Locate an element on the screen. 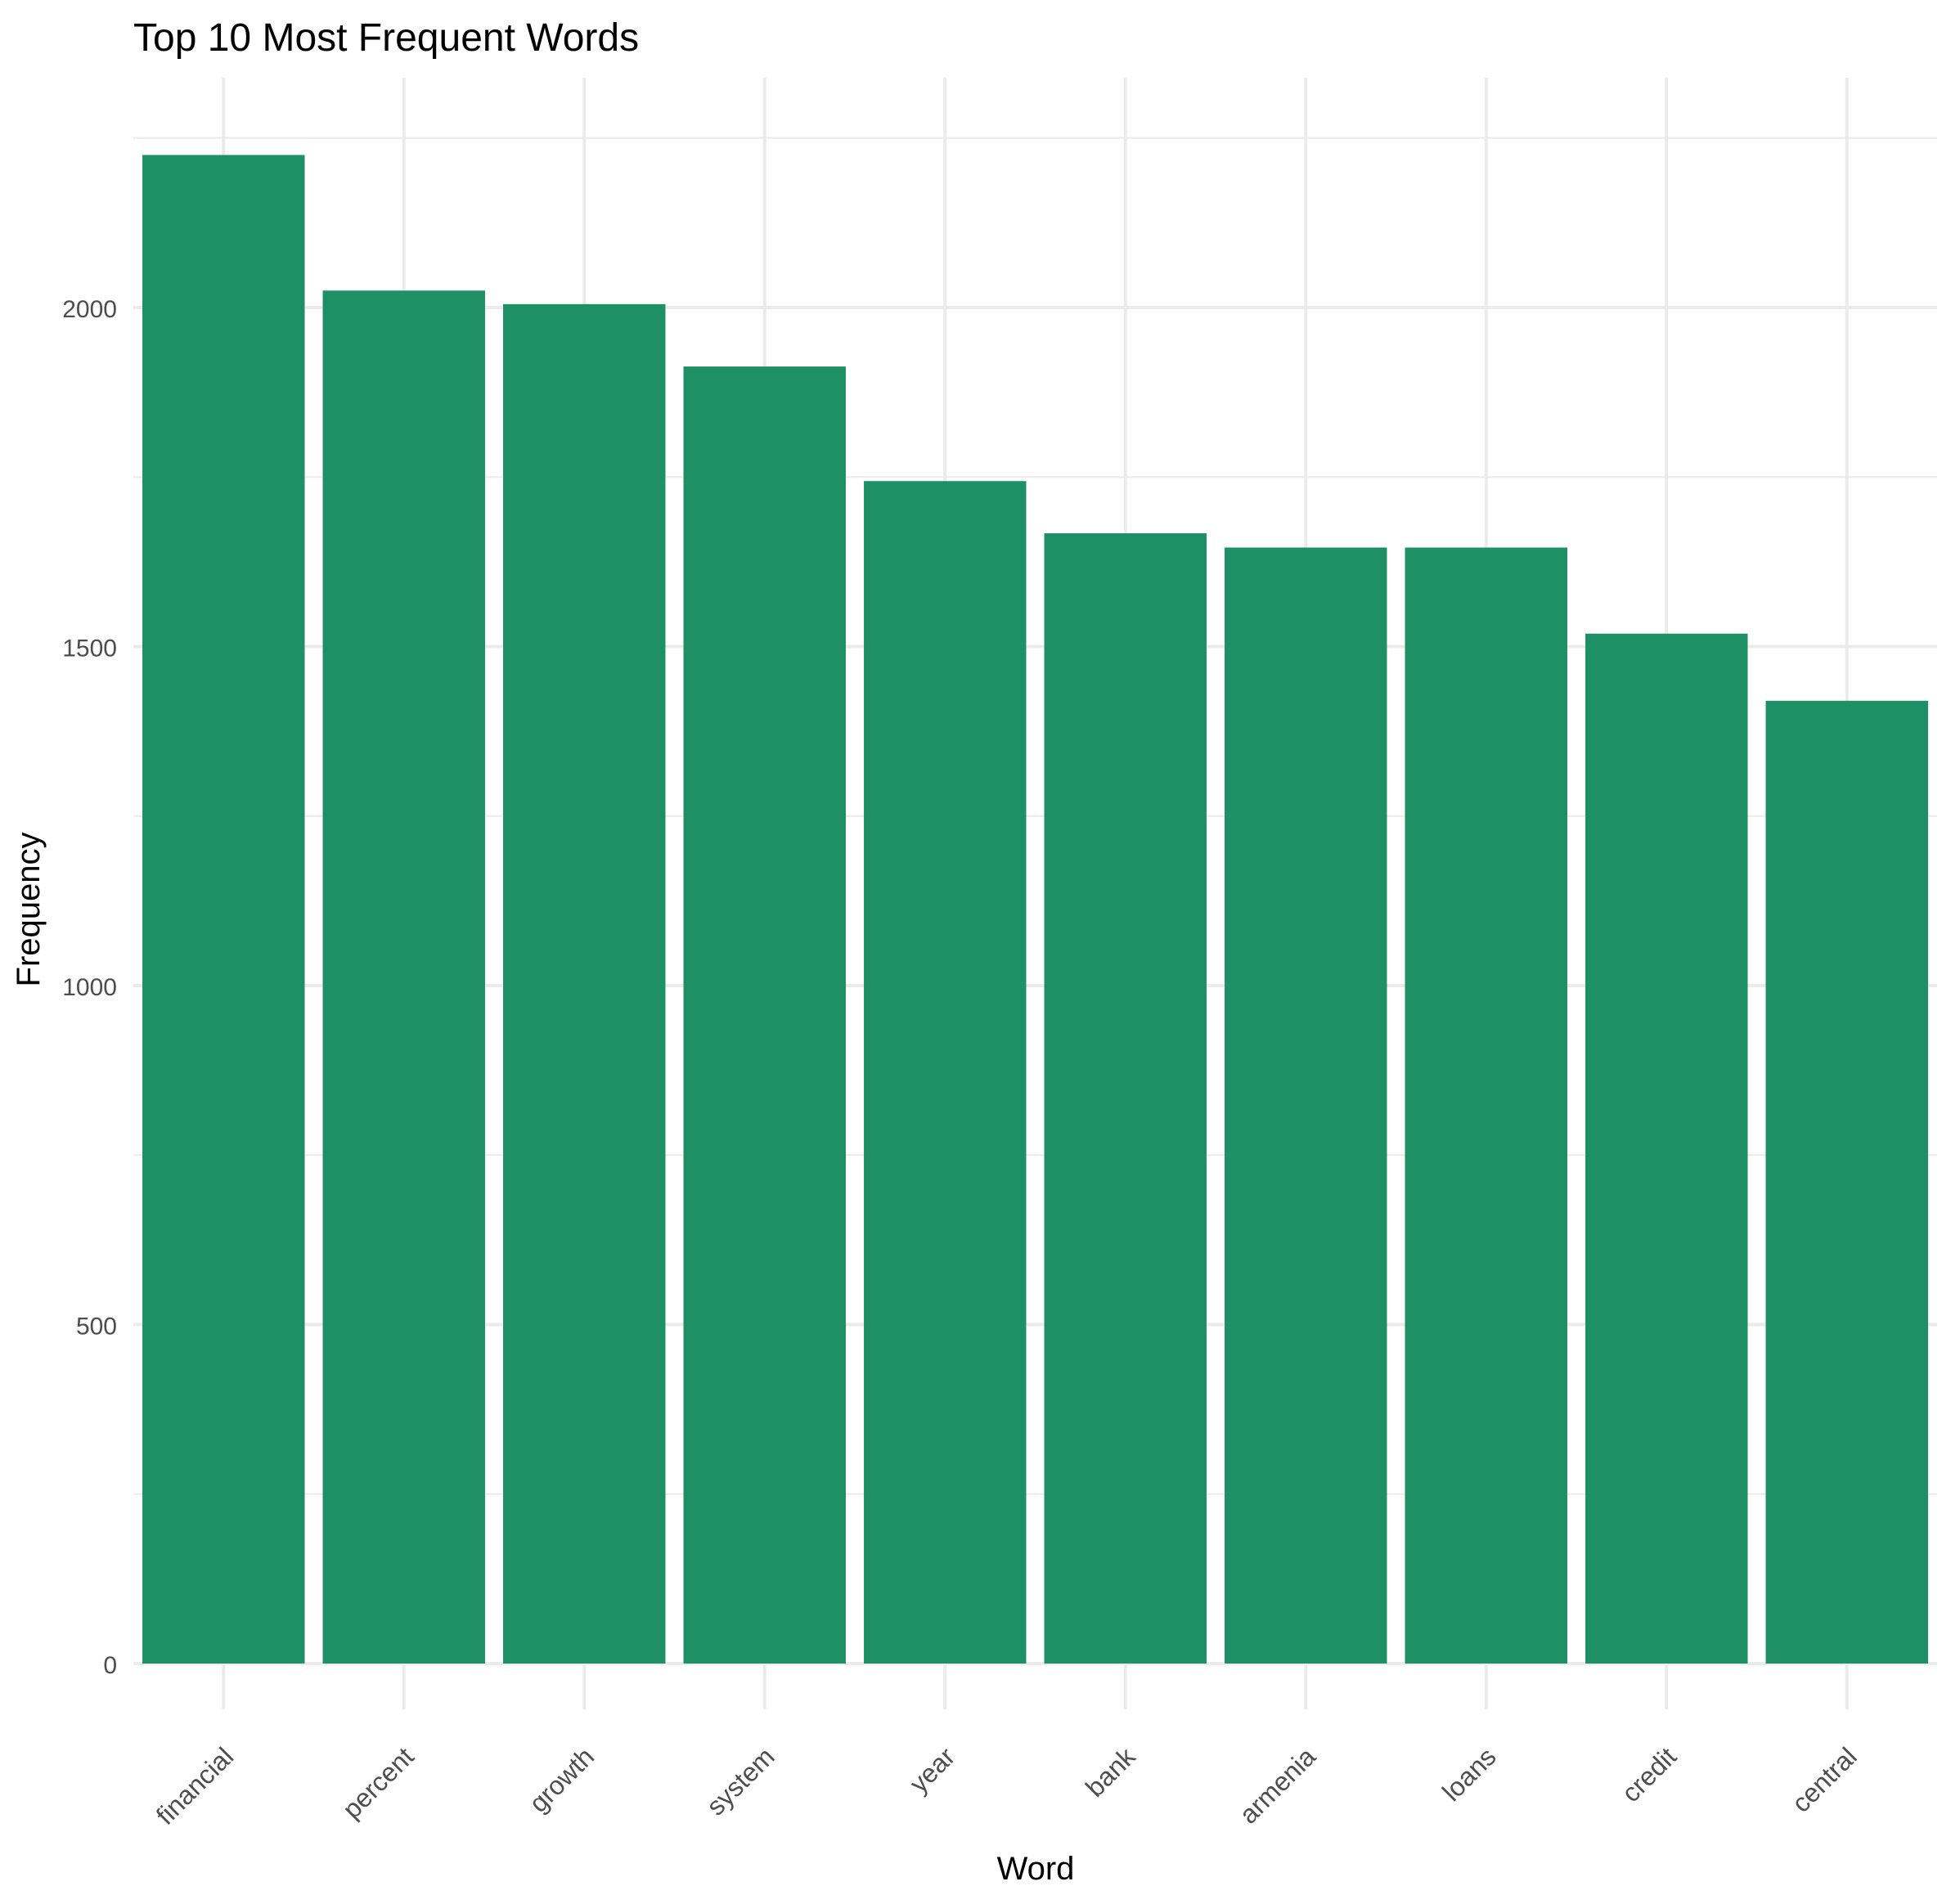 This screenshot has height=1904, width=1942. x-tick-label: year is located at coordinates (933, 1770).